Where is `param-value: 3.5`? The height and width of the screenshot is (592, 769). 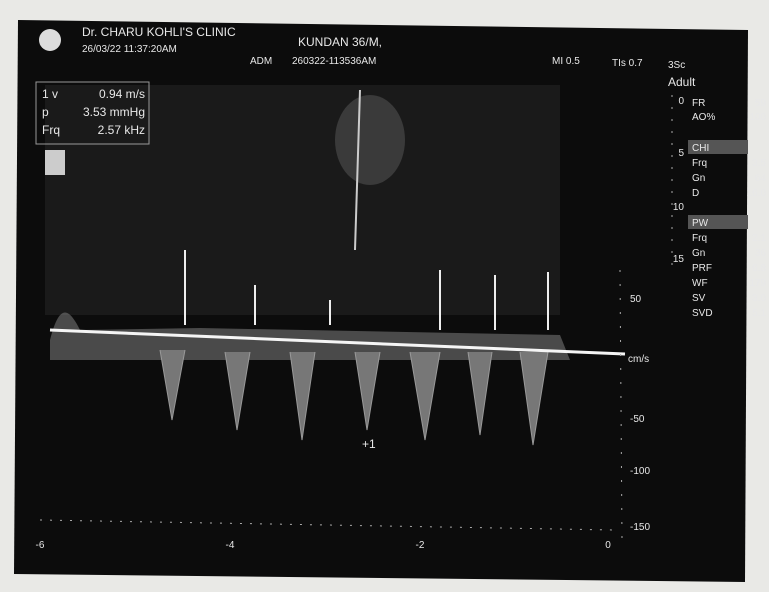
param-value: 3.5 is located at coordinates (759, 163).